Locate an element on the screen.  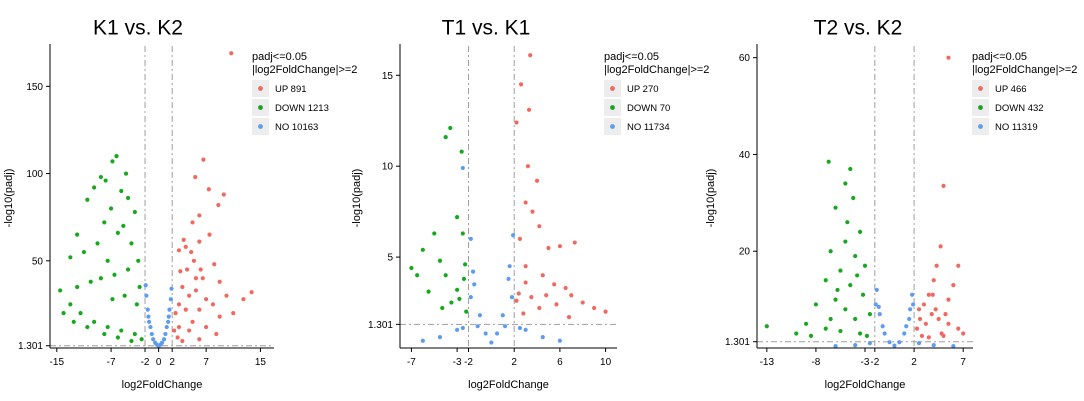
y-tick-label: 150 is located at coordinates (34, 87).